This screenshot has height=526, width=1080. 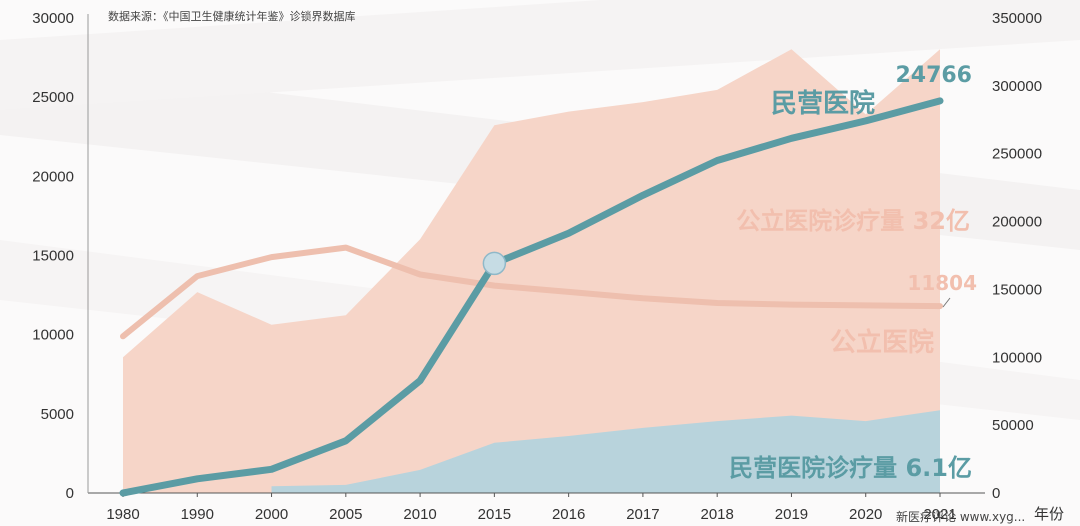 What do you see at coordinates (865, 514) in the screenshot?
I see `x-tick-label: 2020` at bounding box center [865, 514].